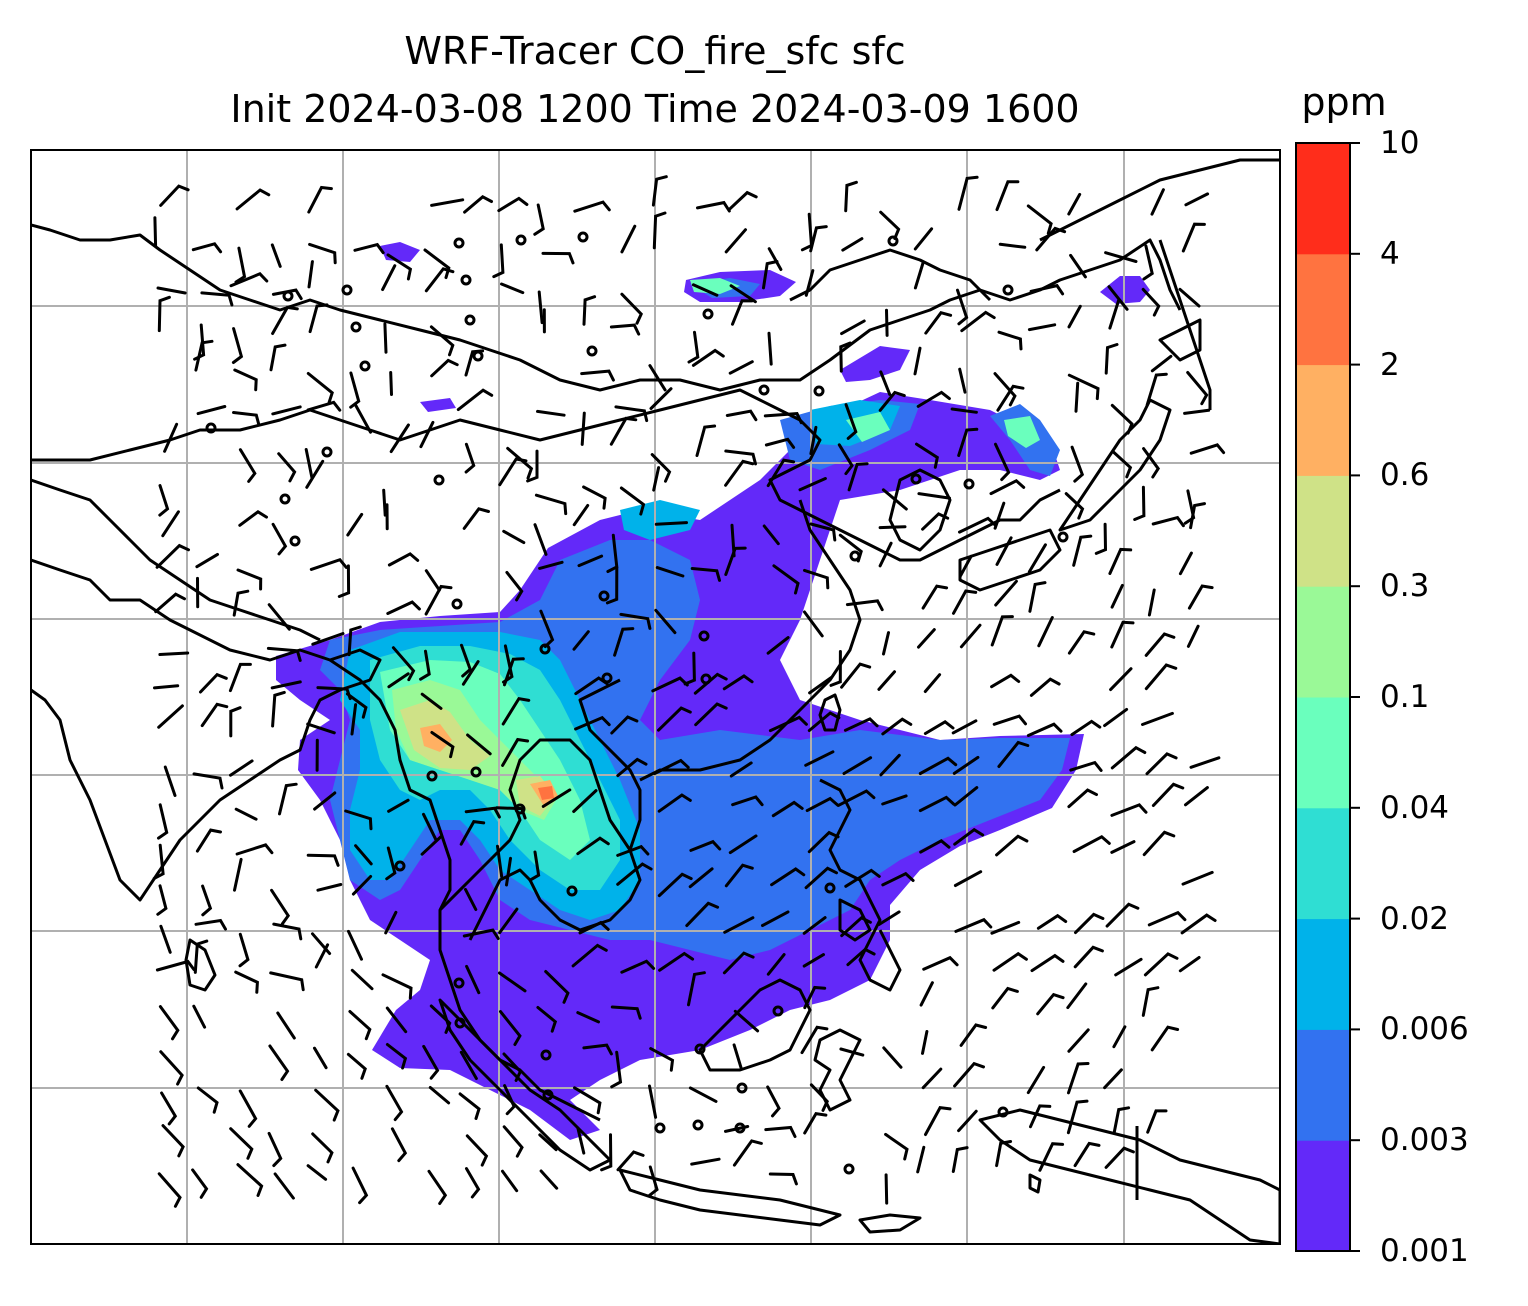 The image size is (1528, 1306). Describe the element at coordinates (1344, 102) in the screenshot. I see `colorbar-unit-label: ppm` at that location.